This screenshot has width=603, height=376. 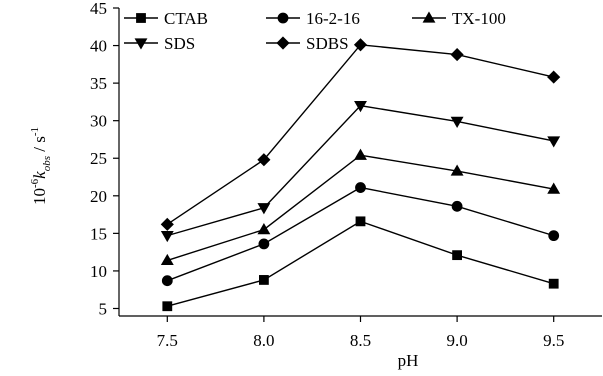 I want to click on x-tick-label: 9.5, so click(x=553, y=340).